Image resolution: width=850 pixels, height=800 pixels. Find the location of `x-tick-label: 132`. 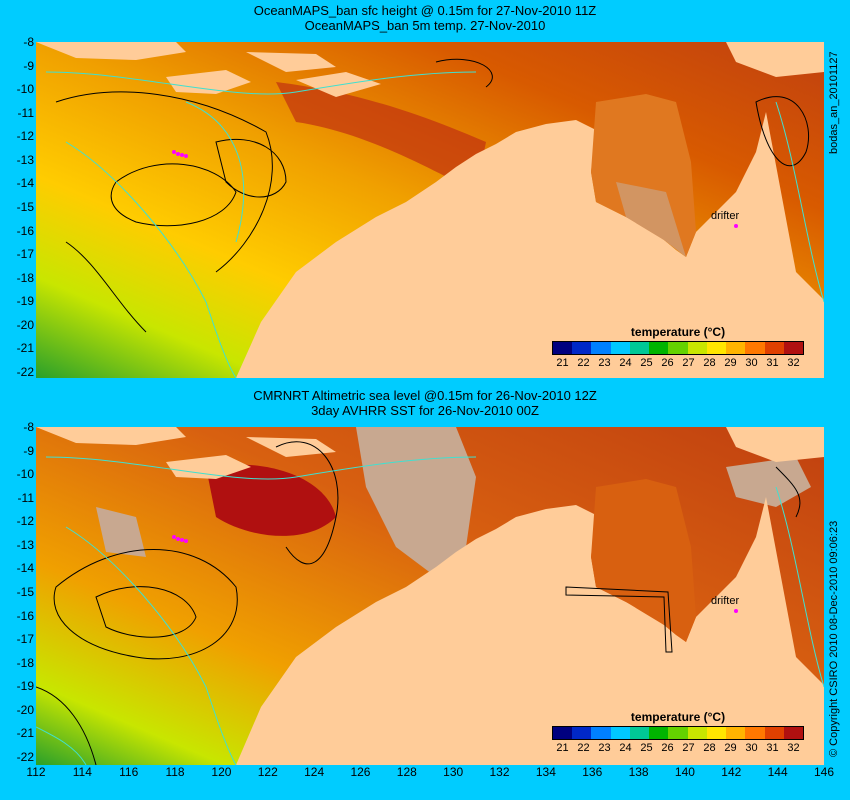

x-tick-label: 132 is located at coordinates (499, 772).